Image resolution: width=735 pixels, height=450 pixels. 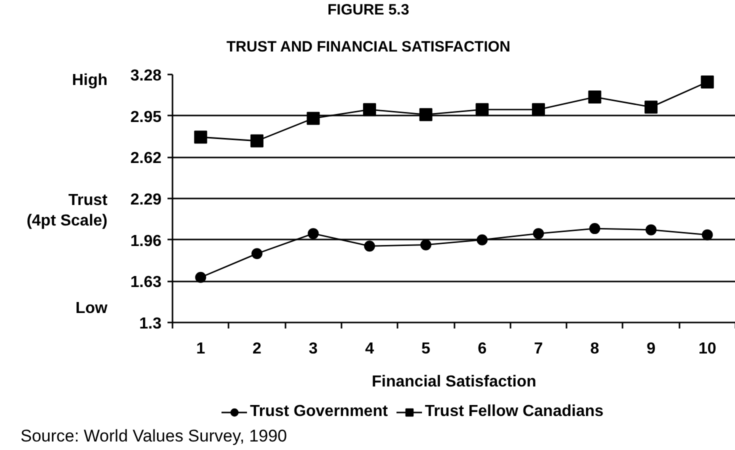 I want to click on x-tick-label: 10, so click(x=707, y=349).